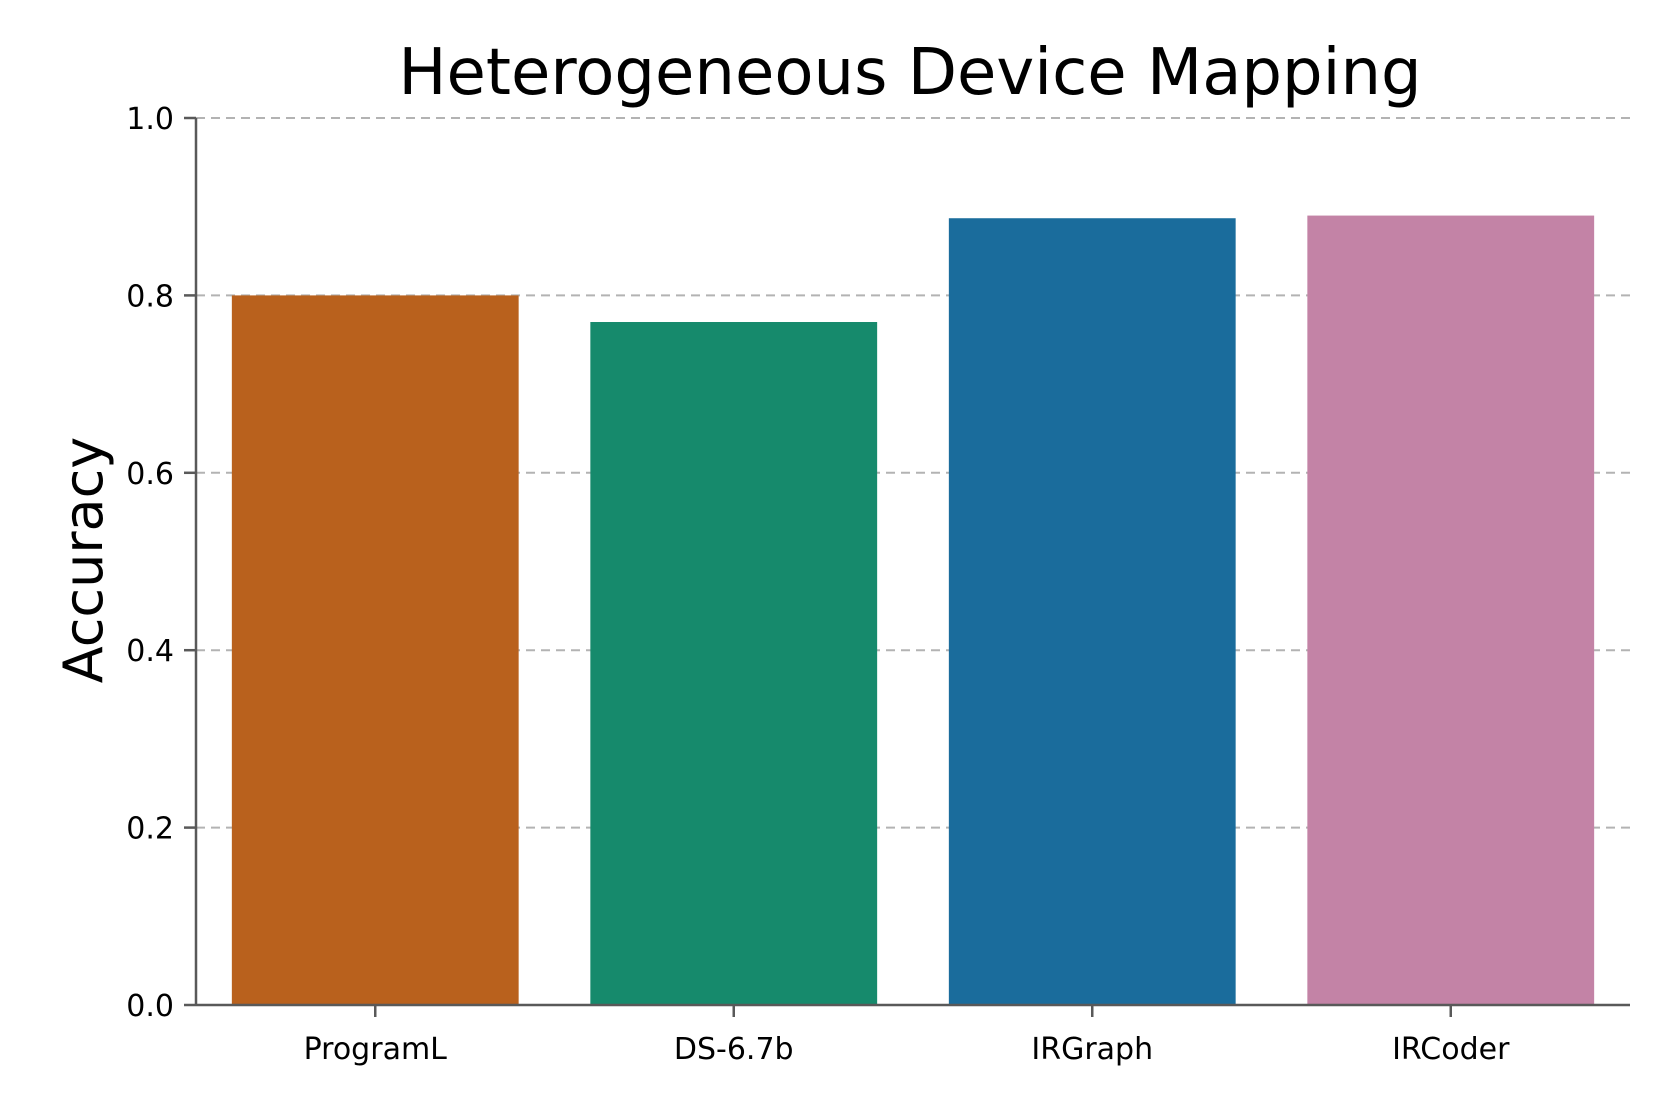 The height and width of the screenshot is (1107, 1661). Describe the element at coordinates (907, 1036) in the screenshot. I see `x-axis-ticks: ProgramL DS-6.7b IRGraph IRCoder` at that location.